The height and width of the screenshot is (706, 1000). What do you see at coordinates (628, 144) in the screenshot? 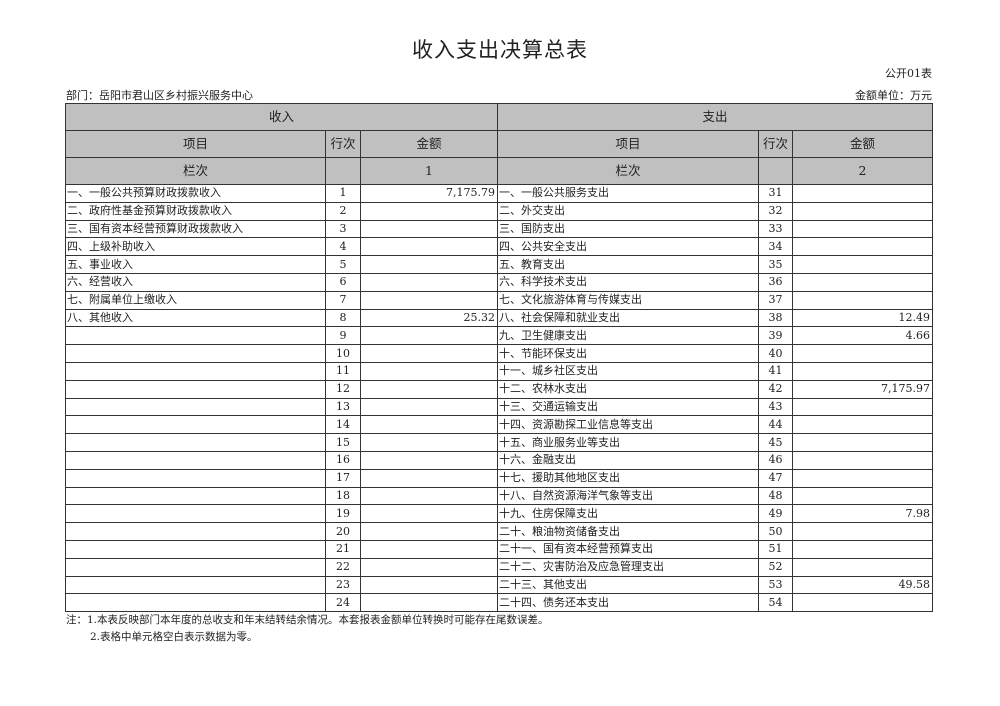
I see `expense-item-header: 项目` at bounding box center [628, 144].